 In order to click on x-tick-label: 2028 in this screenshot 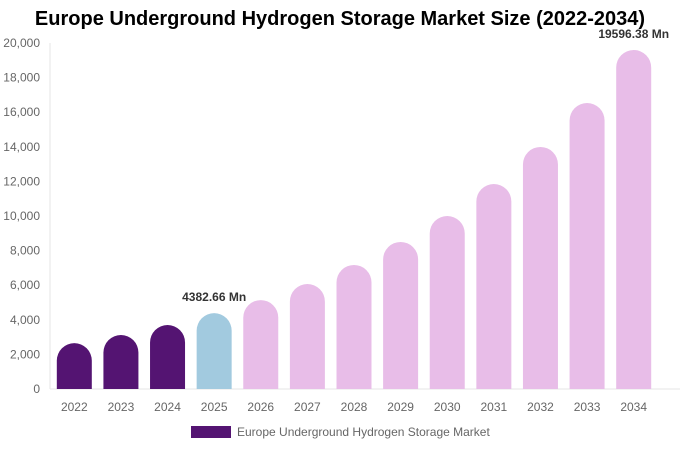, I will do `click(354, 407)`.